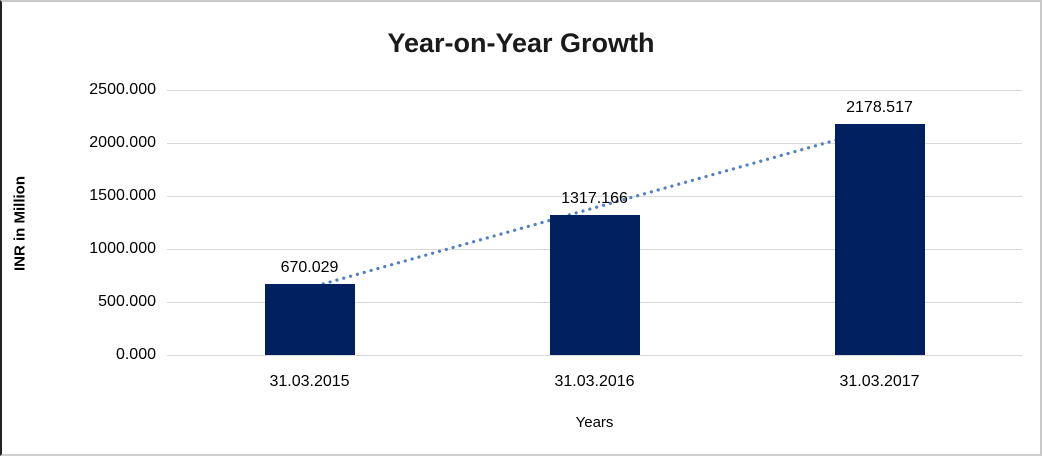 Image resolution: width=1042 pixels, height=456 pixels. I want to click on x-axis-tick-label: 31.03.2016, so click(594, 381).